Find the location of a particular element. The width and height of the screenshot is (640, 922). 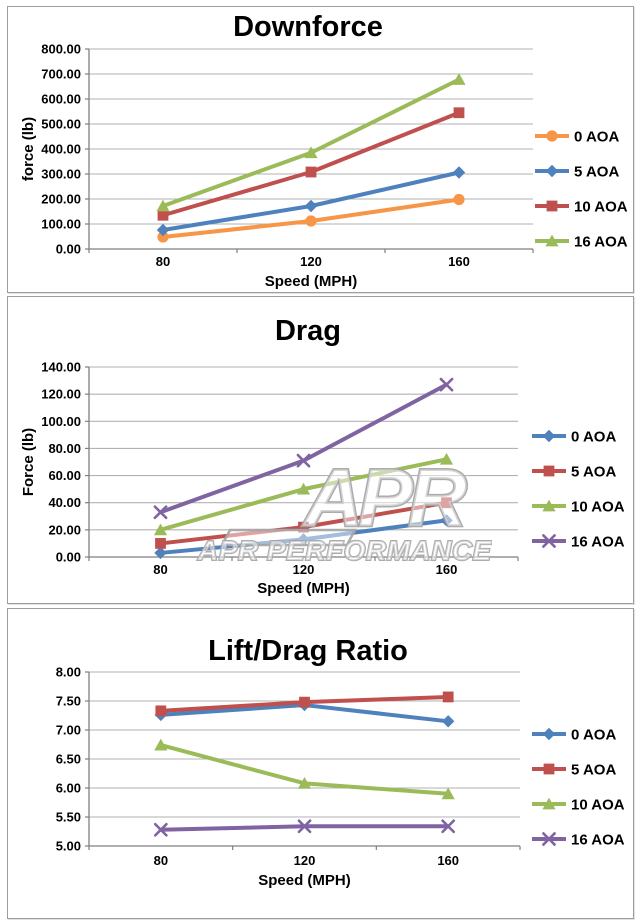

svg-text: 7.50 is located at coordinates (68, 701).